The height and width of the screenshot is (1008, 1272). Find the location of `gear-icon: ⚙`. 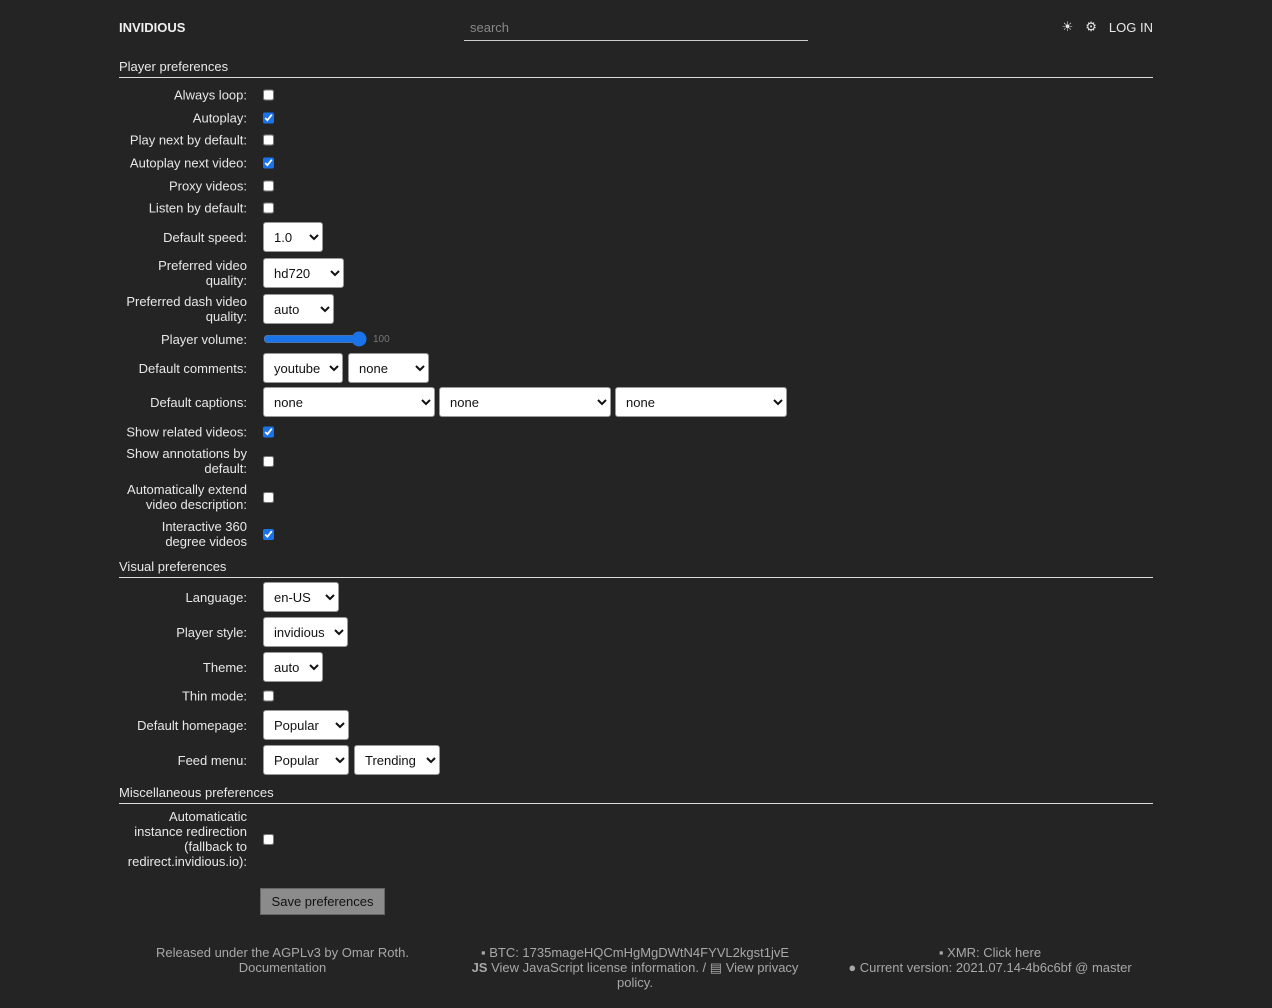

gear-icon: ⚙ is located at coordinates (1091, 26).